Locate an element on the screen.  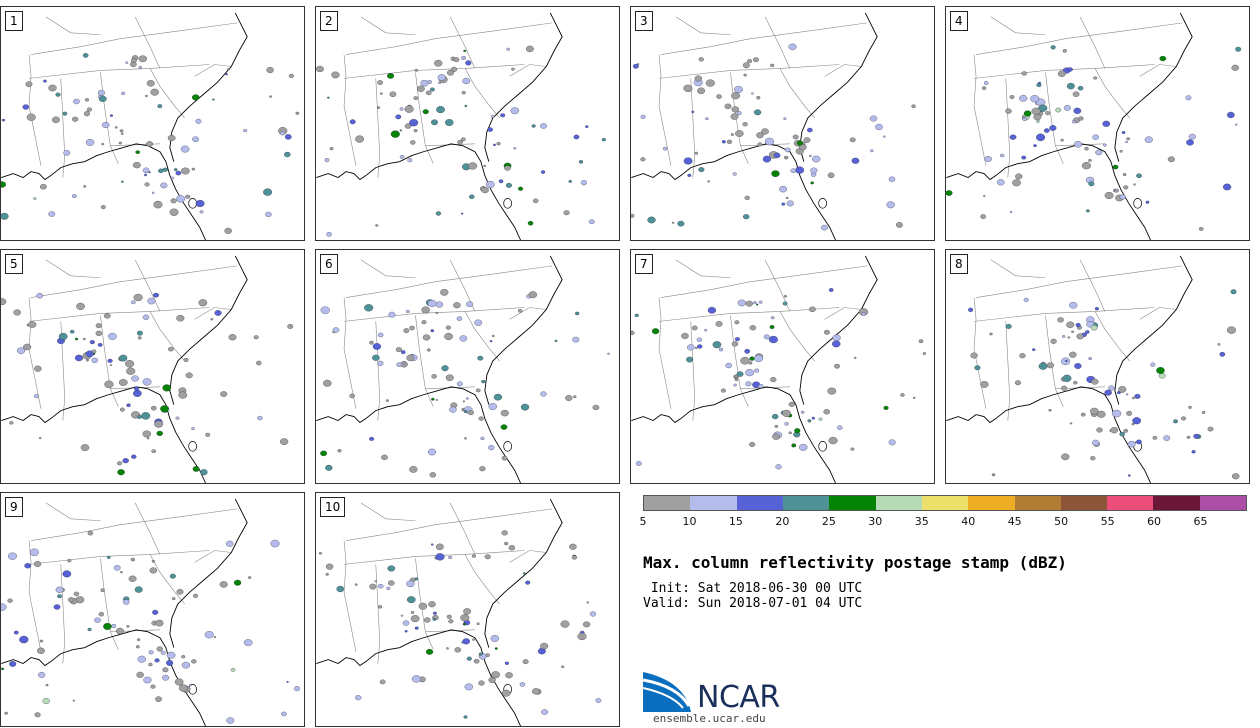
member-panel-3: 3 is located at coordinates (782, 123).